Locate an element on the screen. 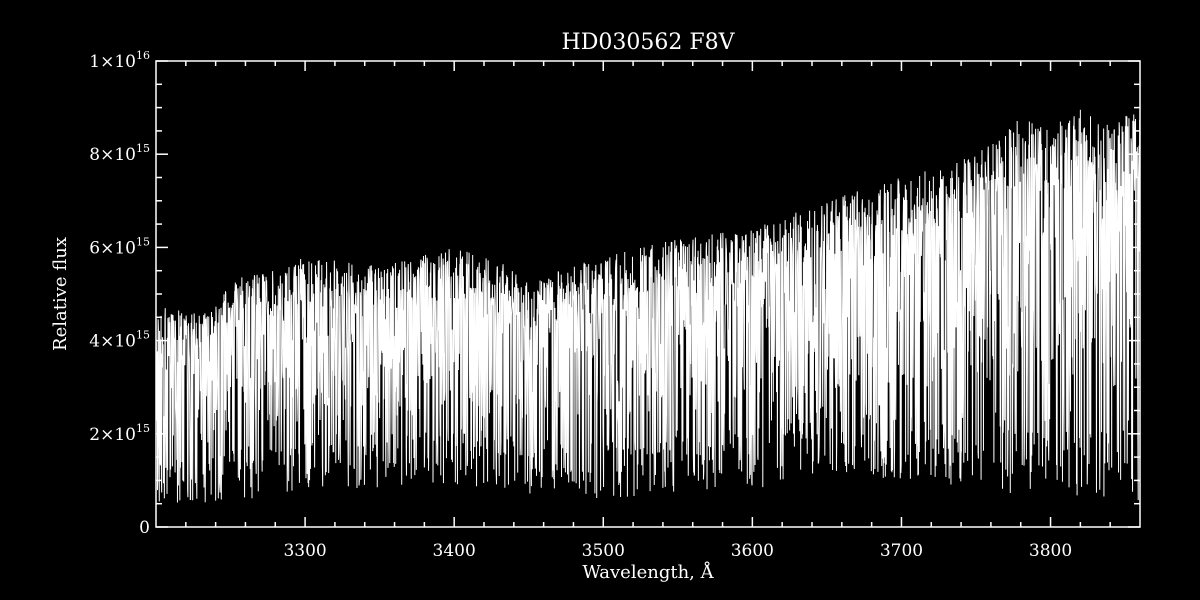  x-tick-label: 3800 is located at coordinates (1050, 551).